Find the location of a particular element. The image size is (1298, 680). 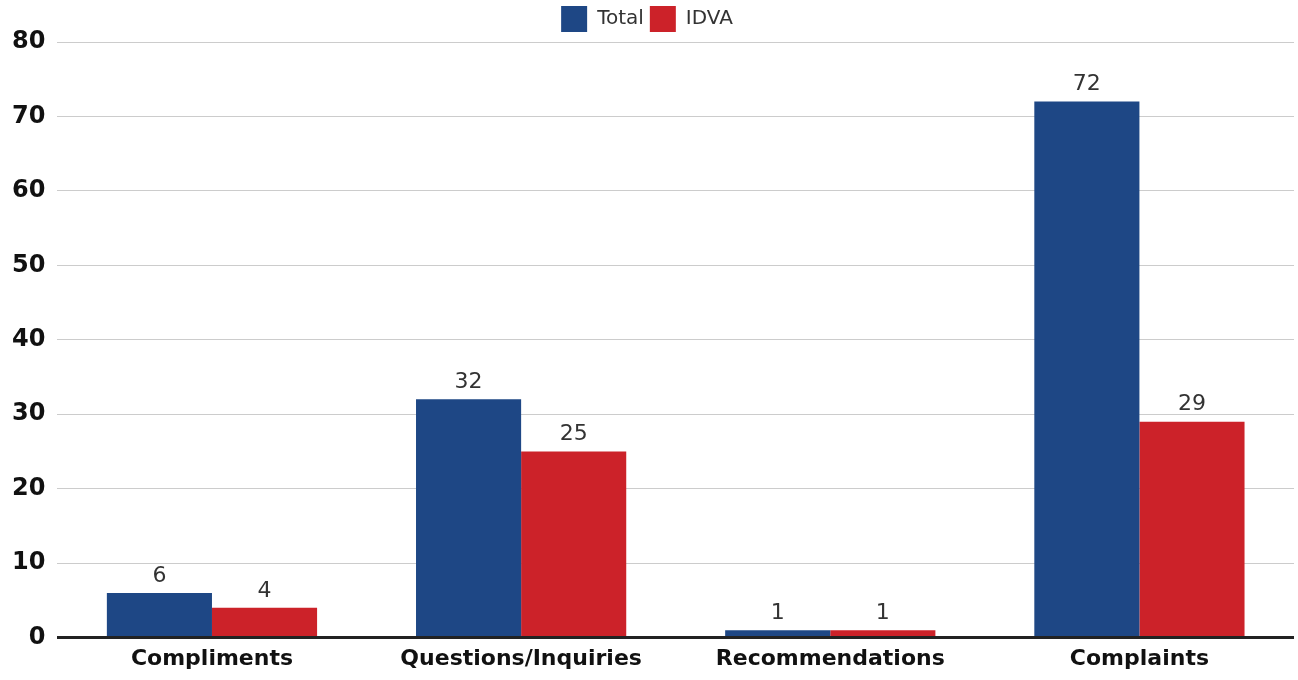

y-tick-label: 80 is located at coordinates (28, 40).